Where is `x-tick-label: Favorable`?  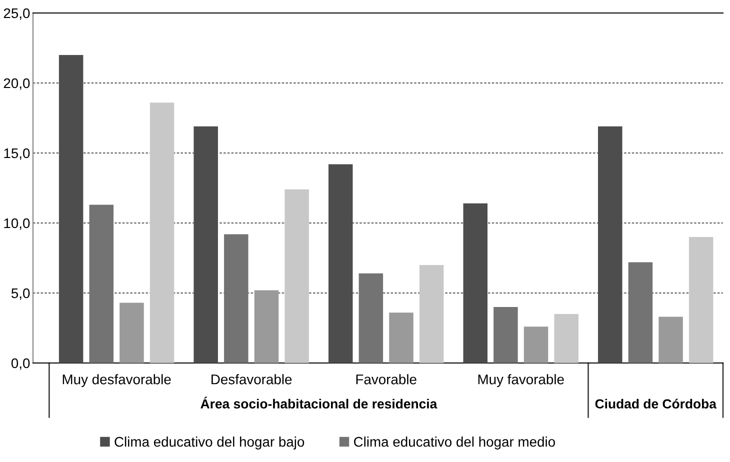
x-tick-label: Favorable is located at coordinates (386, 379).